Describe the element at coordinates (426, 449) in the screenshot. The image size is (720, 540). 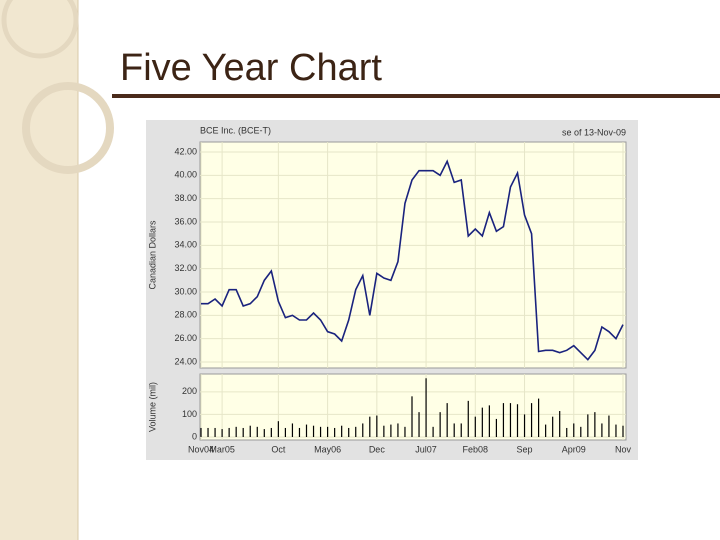
I see `x-tick-label: Jul07` at that location.